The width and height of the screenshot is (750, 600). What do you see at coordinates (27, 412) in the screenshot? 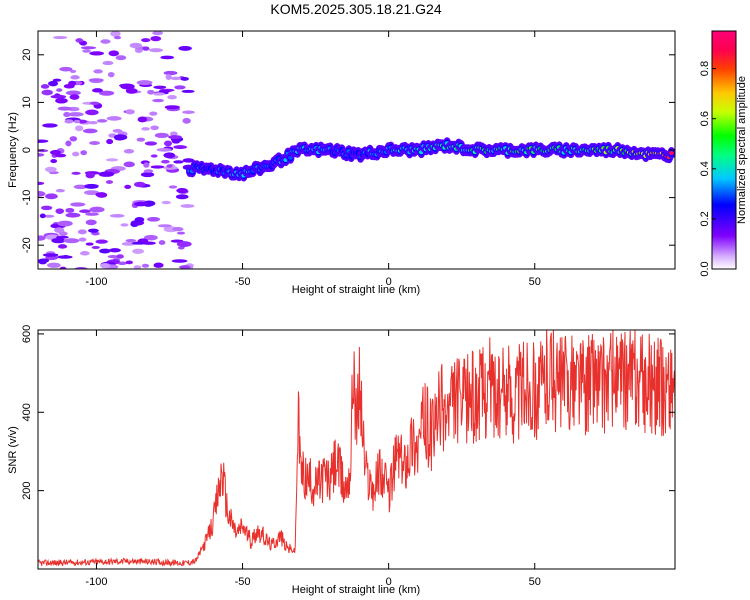
I see `y-tick-label: 400` at bounding box center [27, 412].